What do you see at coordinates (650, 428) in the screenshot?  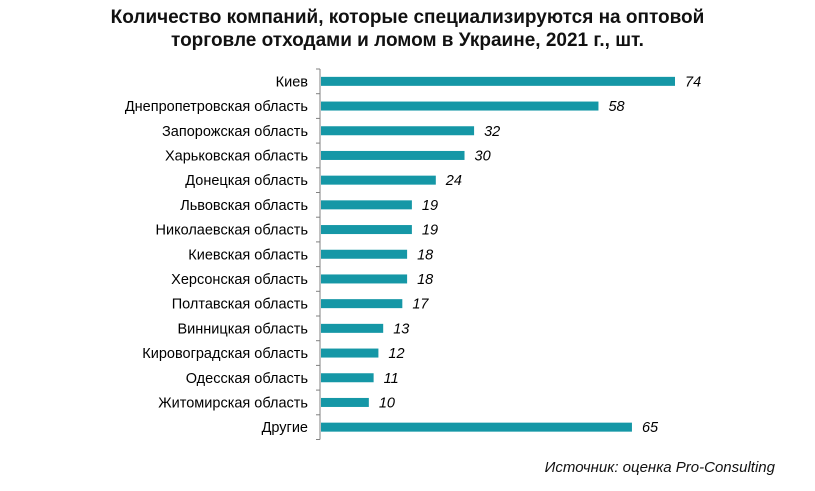 I see `value-label: 65` at bounding box center [650, 428].